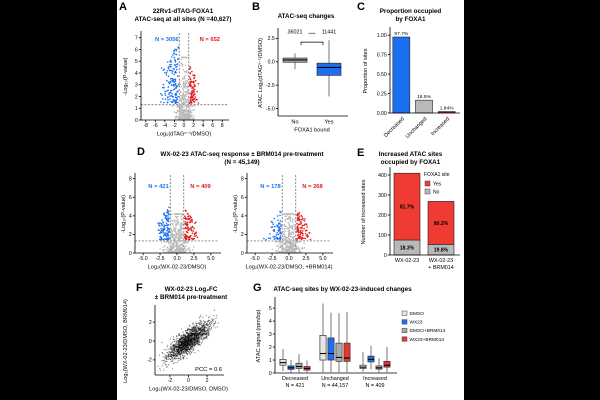 The width and height of the screenshot is (600, 400). What do you see at coordinates (382, 176) in the screenshot?
I see `y-tick-label: 400` at bounding box center [382, 176].